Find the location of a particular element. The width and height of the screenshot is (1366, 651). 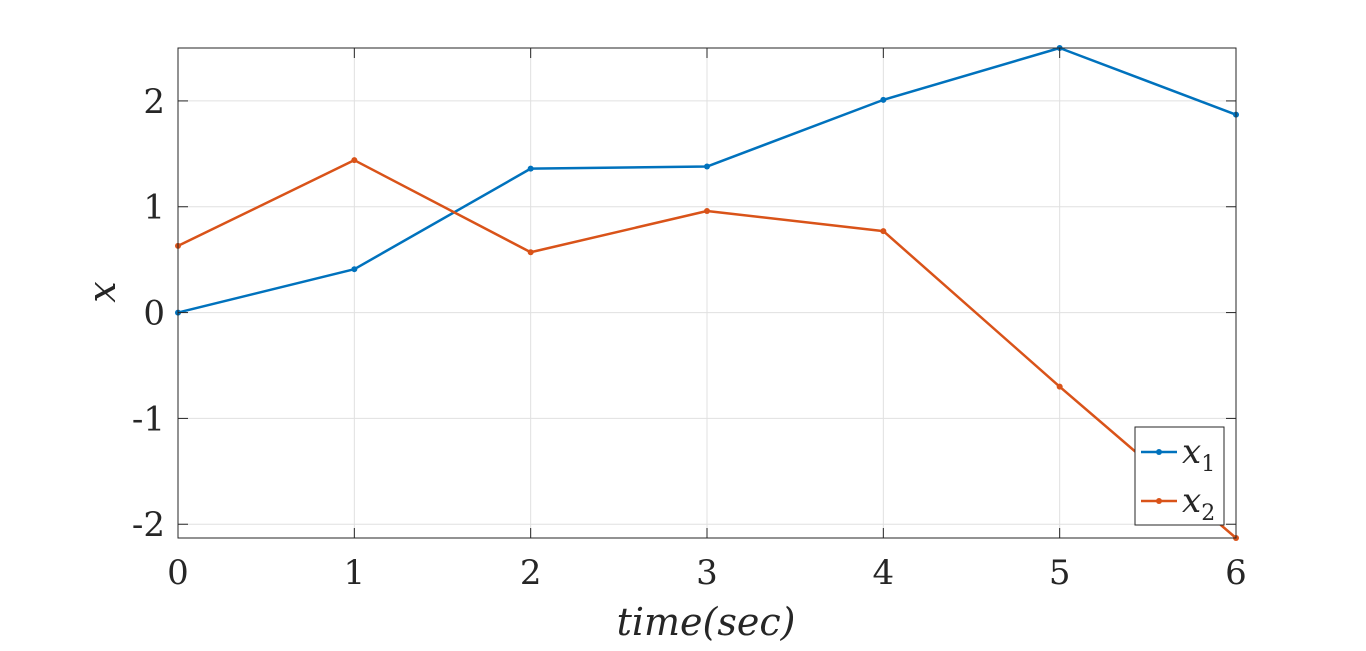

x-tick-label: 4 is located at coordinates (884, 573).